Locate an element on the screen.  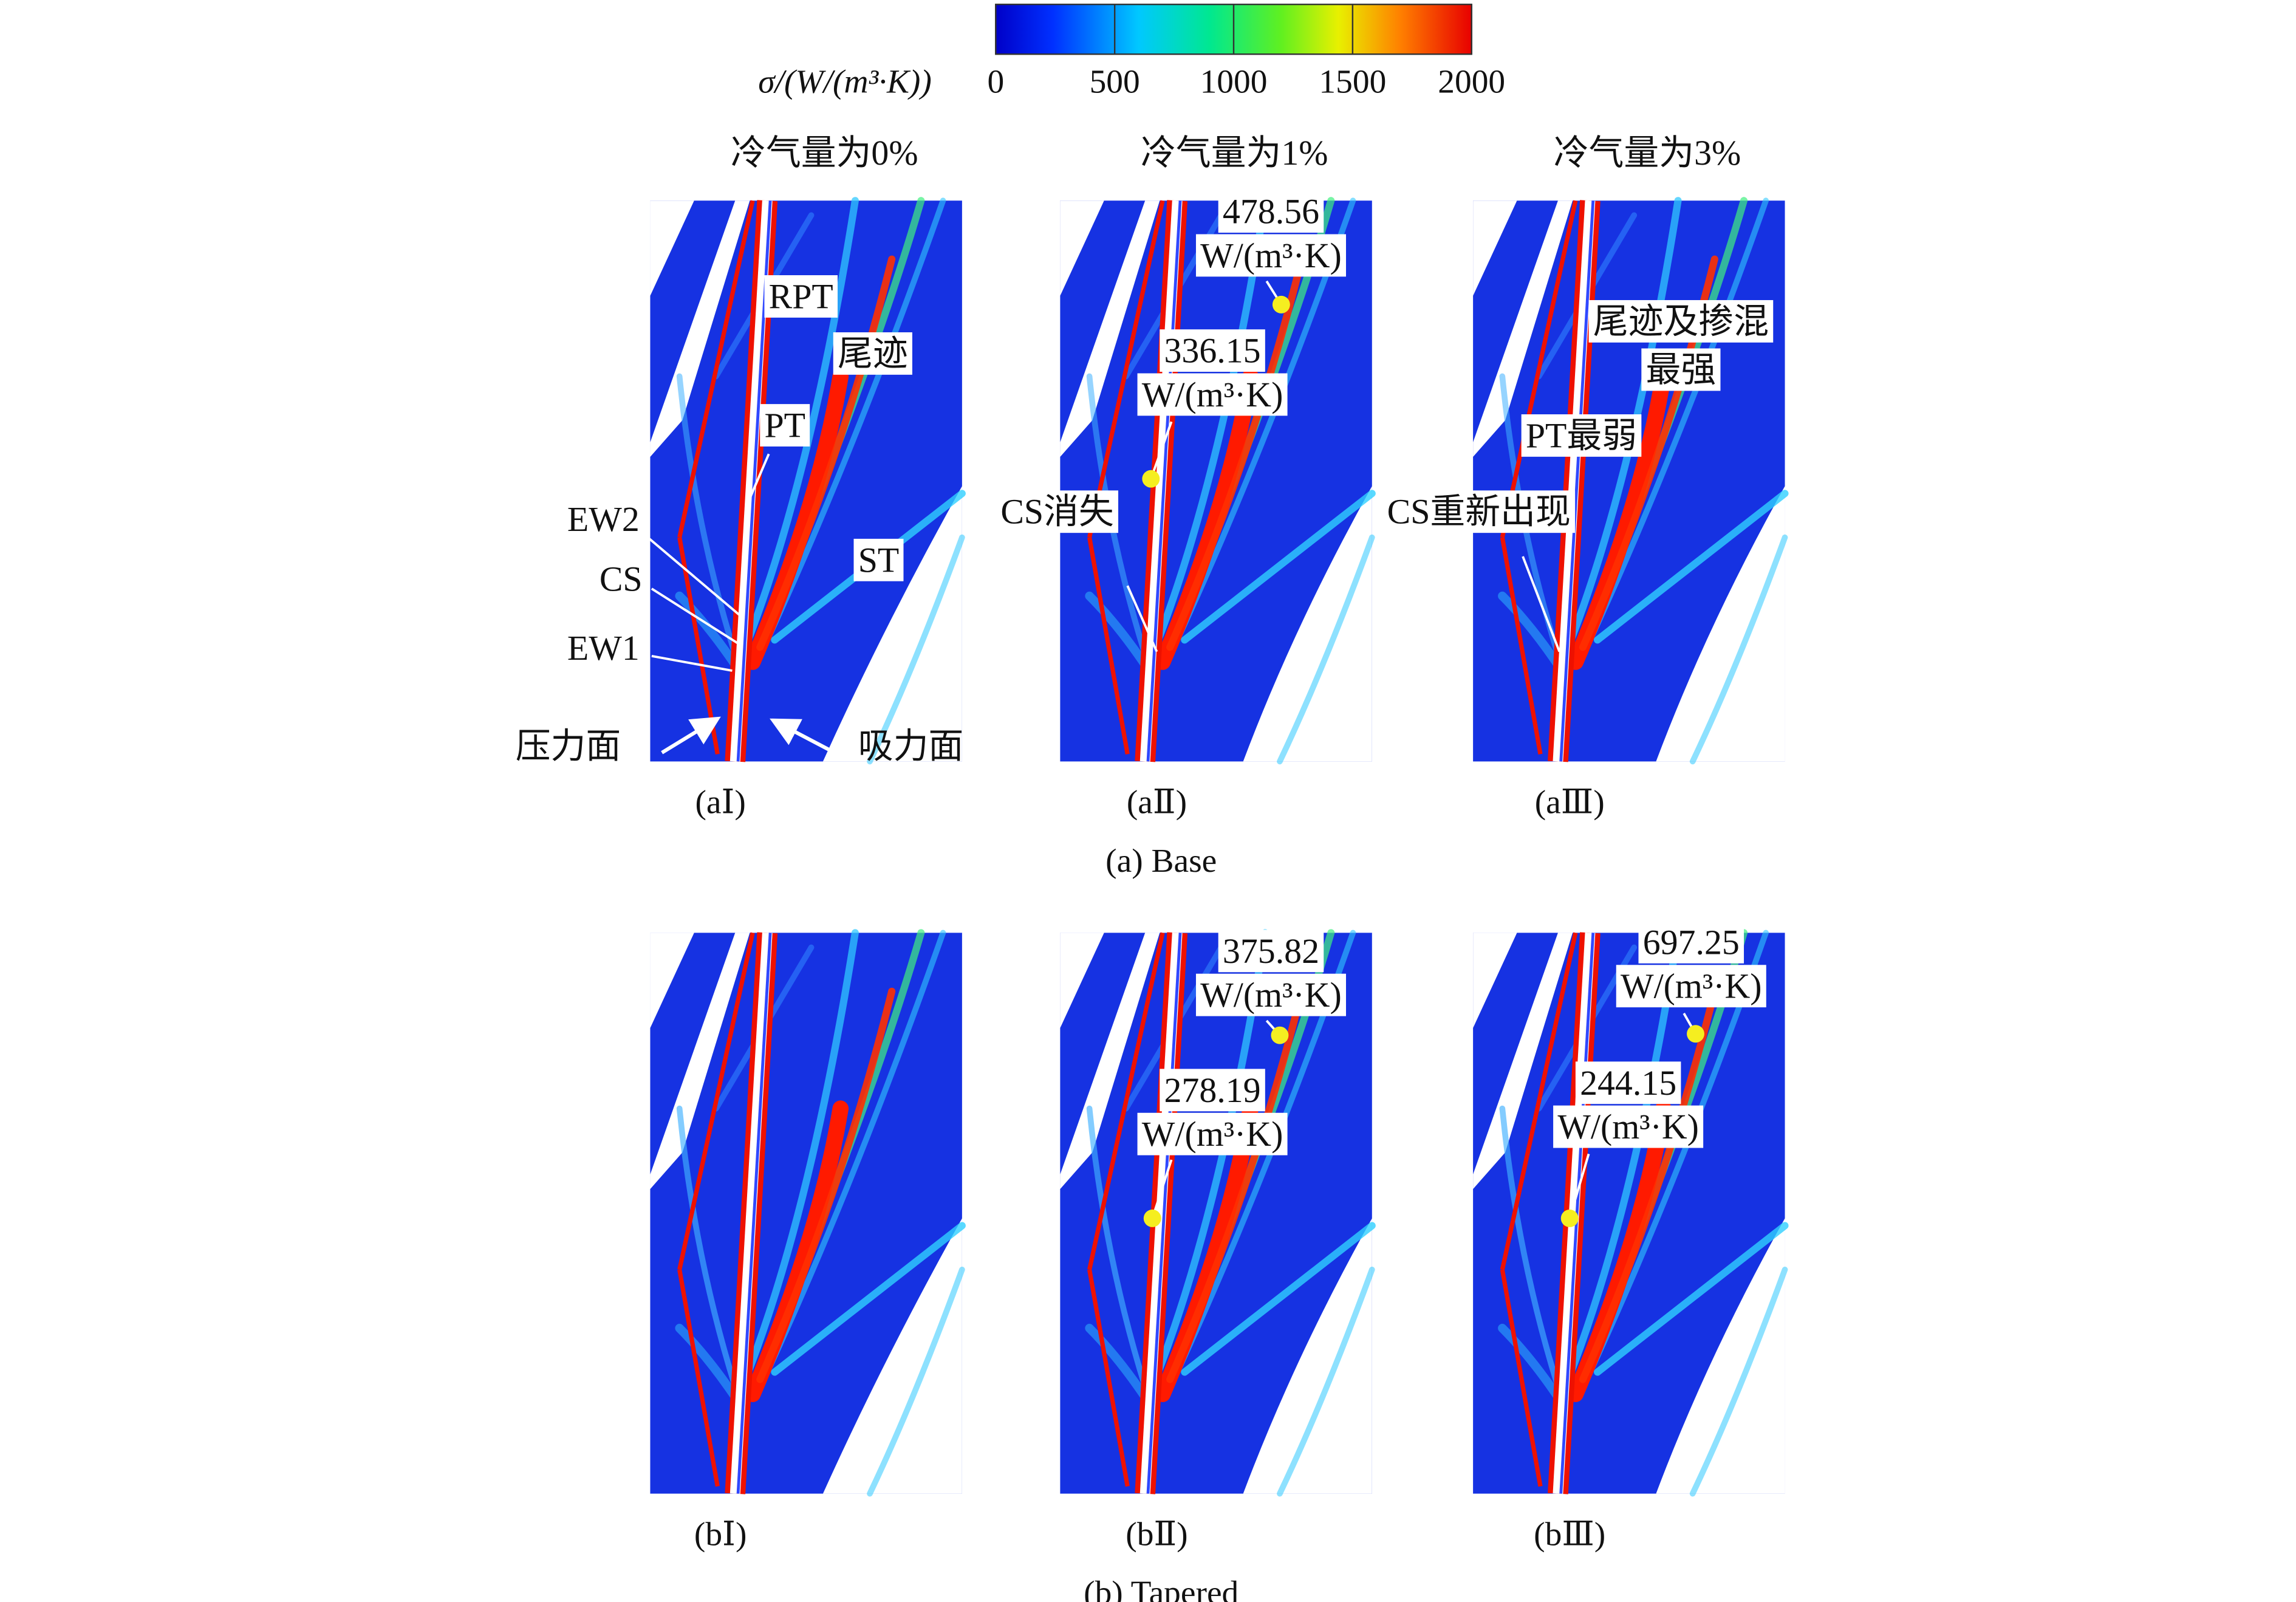
column-header: 冷气量为1% is located at coordinates (1234, 153).